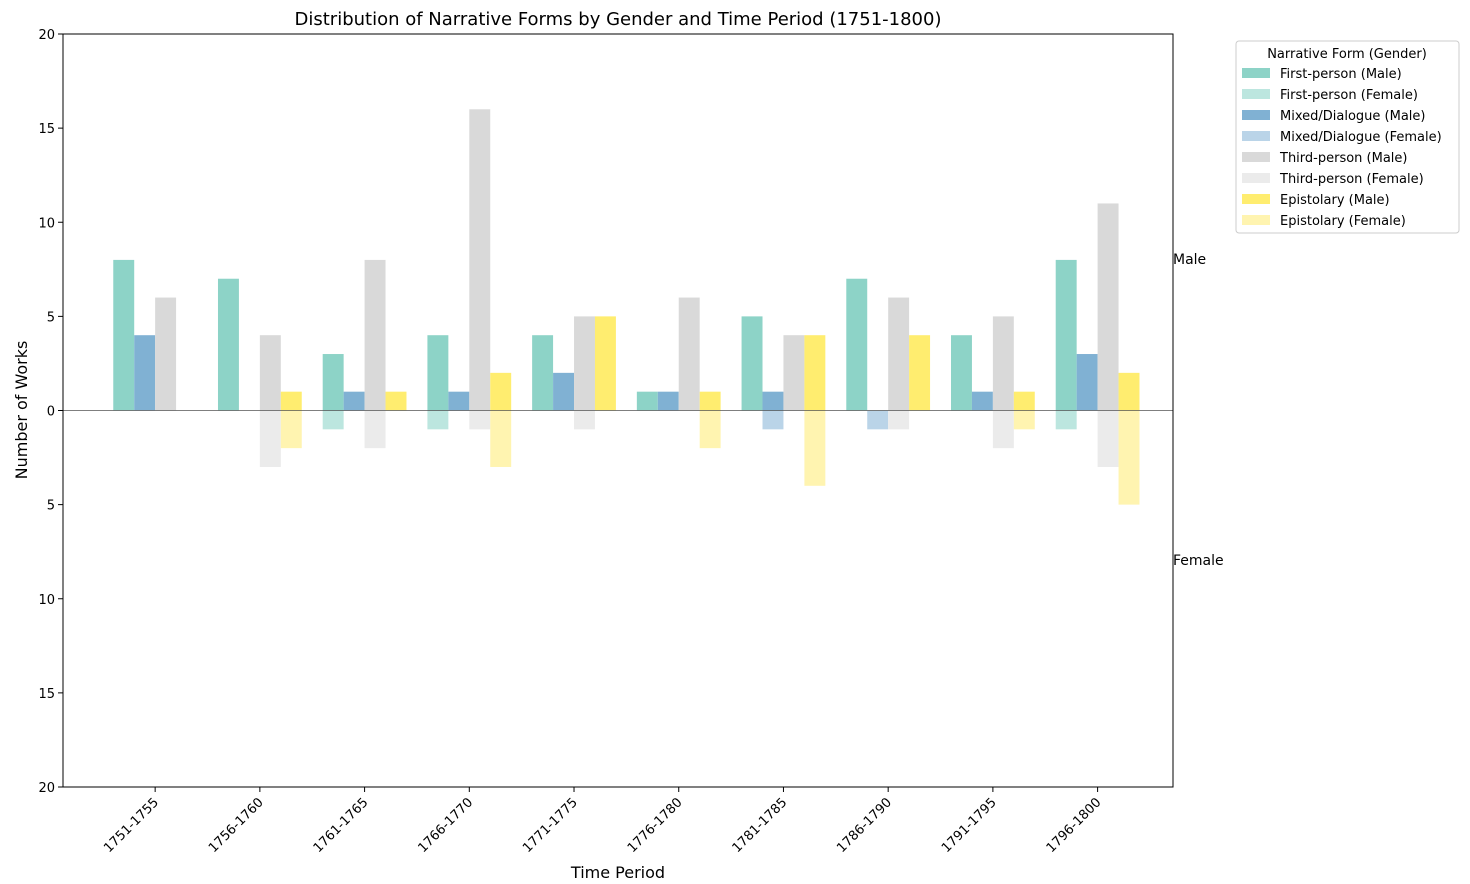 The image size is (1470, 884). I want to click on y-axis-label: Number of Works, so click(21, 410).